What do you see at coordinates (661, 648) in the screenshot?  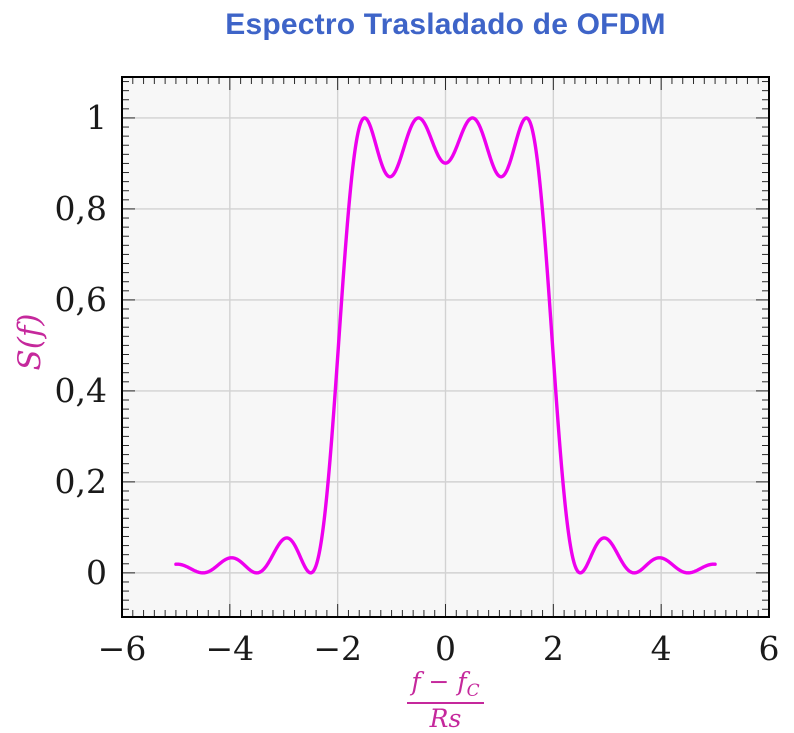 I see `x-tick-label: 4` at bounding box center [661, 648].